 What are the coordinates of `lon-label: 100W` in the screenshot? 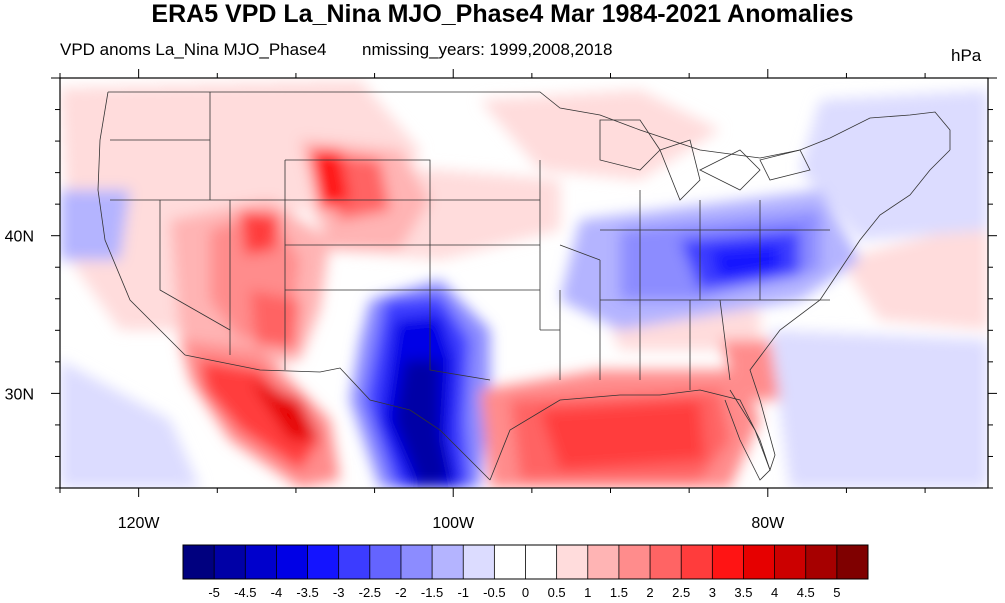 It's located at (453, 523).